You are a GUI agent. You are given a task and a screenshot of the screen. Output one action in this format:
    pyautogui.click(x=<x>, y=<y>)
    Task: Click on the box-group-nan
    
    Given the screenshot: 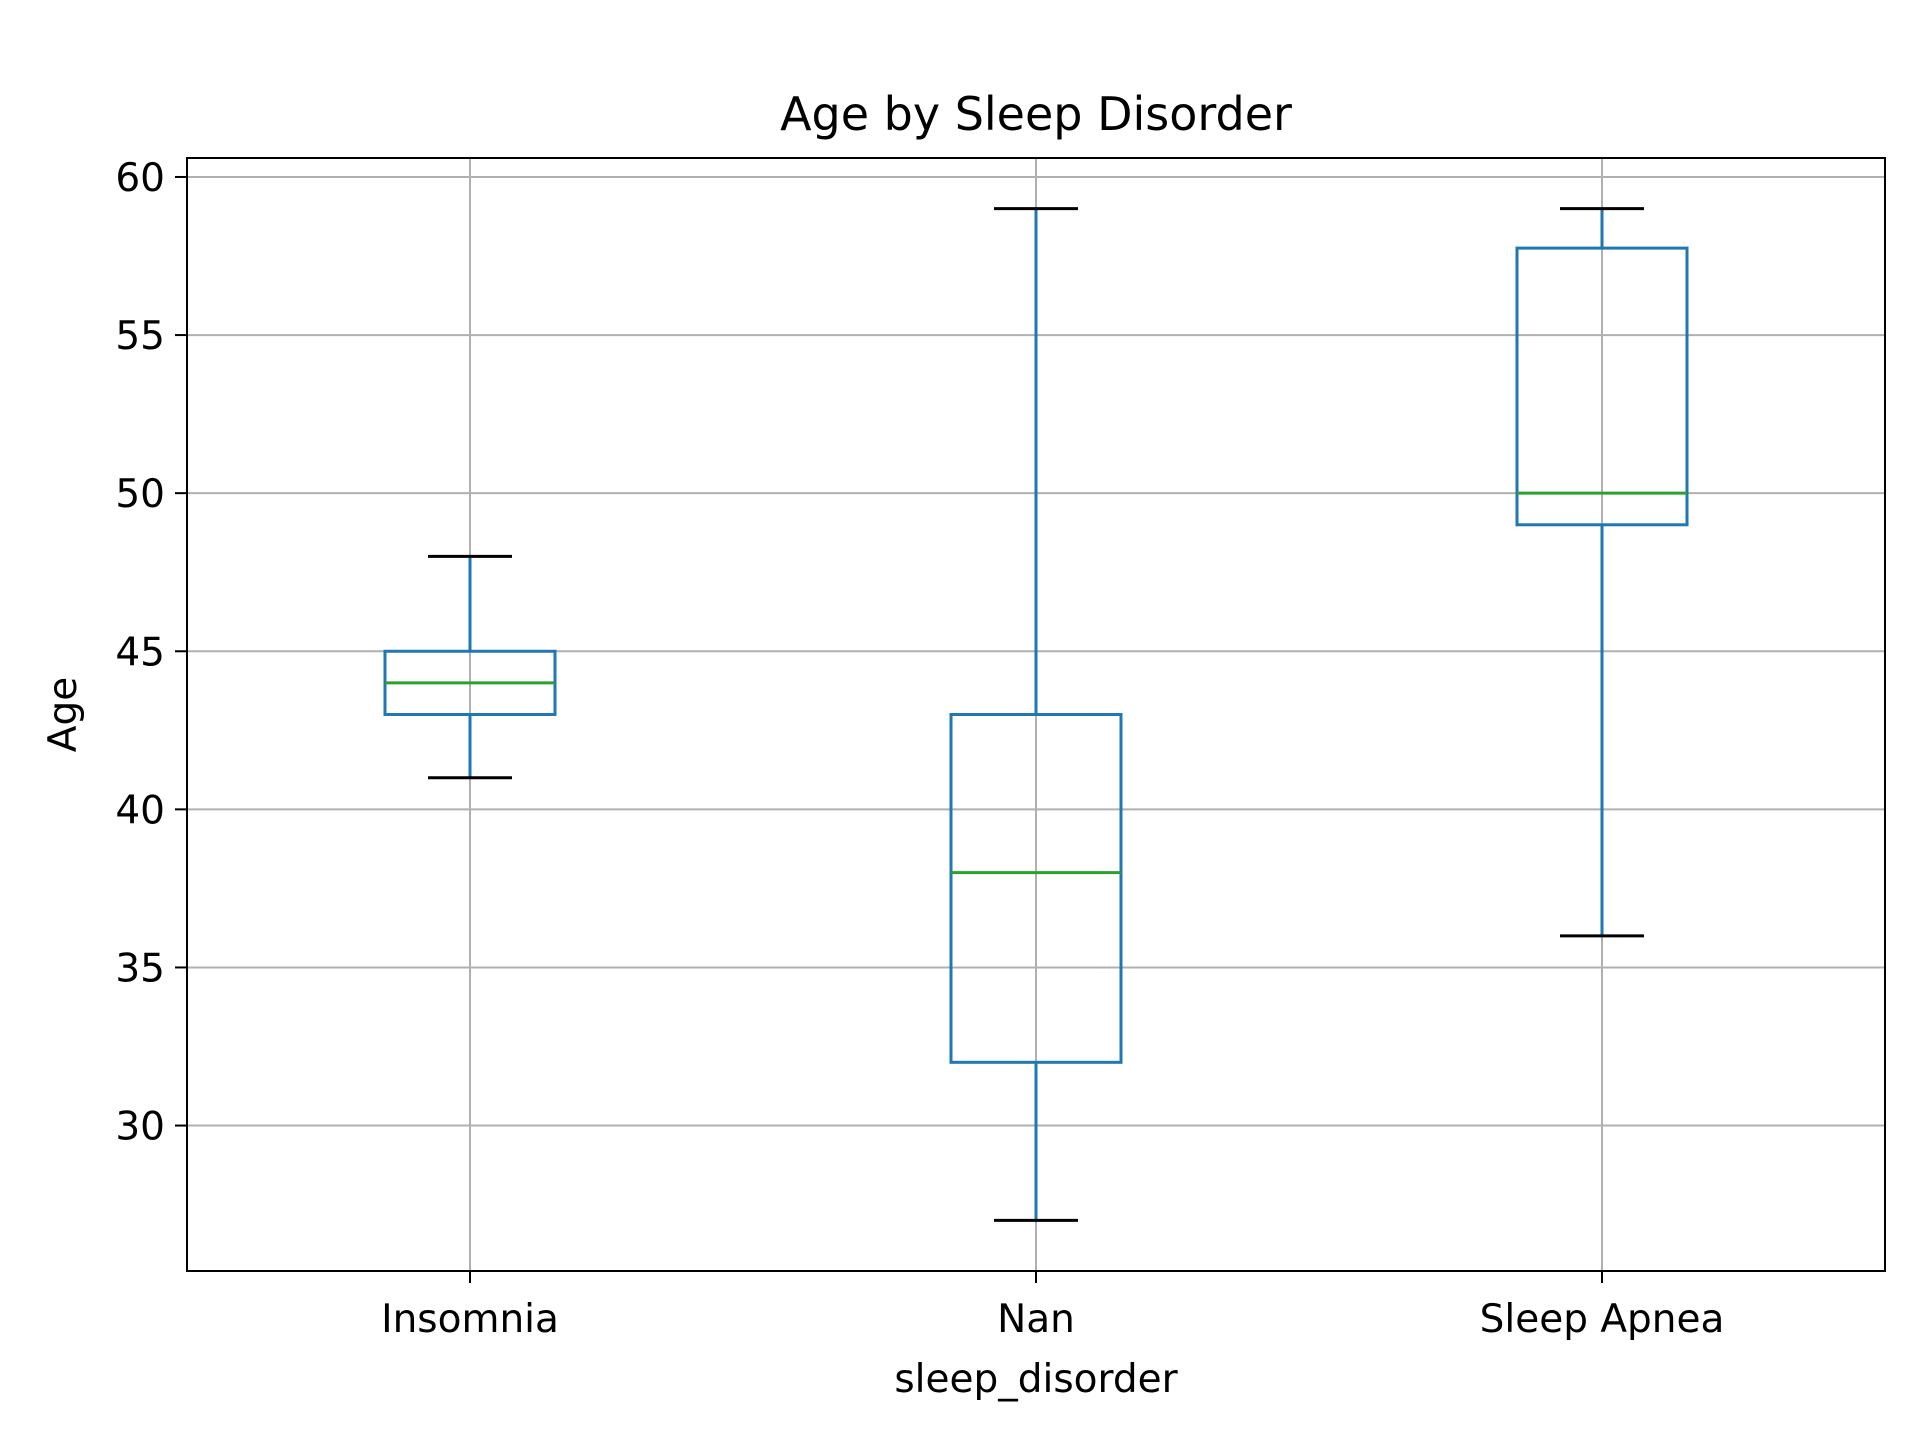 What is the action you would take?
    pyautogui.click(x=1036, y=714)
    